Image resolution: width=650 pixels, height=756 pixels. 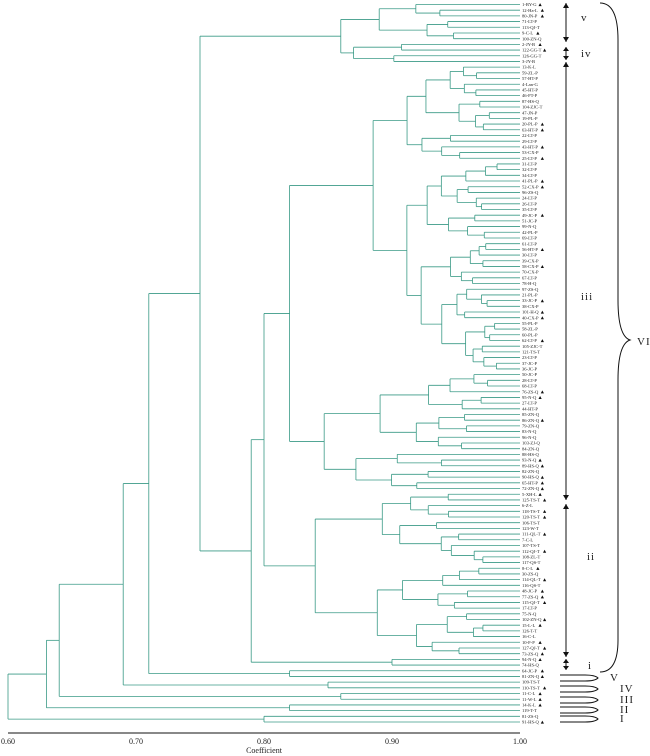 I want to click on leaf-label: 79-ZN-Q, so click(x=531, y=425).